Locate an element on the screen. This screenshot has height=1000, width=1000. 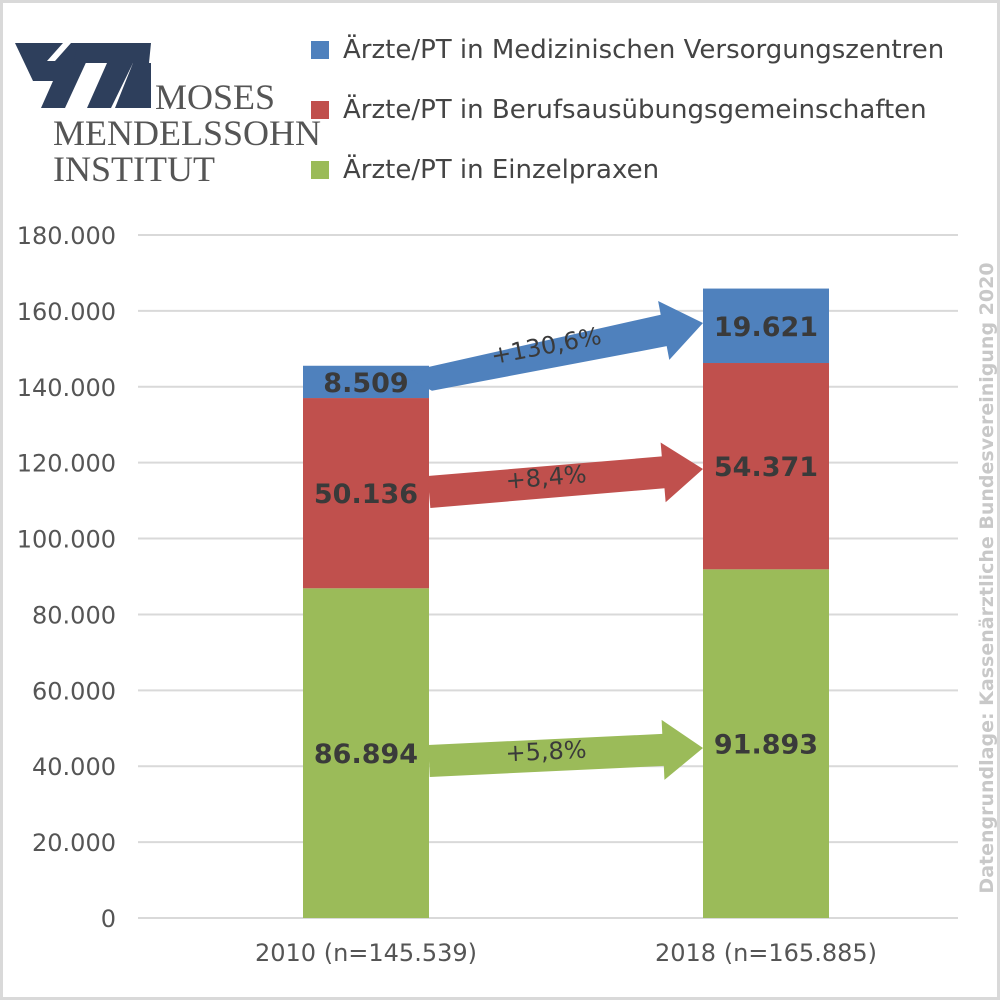
y-tick-label: 60.000 is located at coordinates (74, 691).